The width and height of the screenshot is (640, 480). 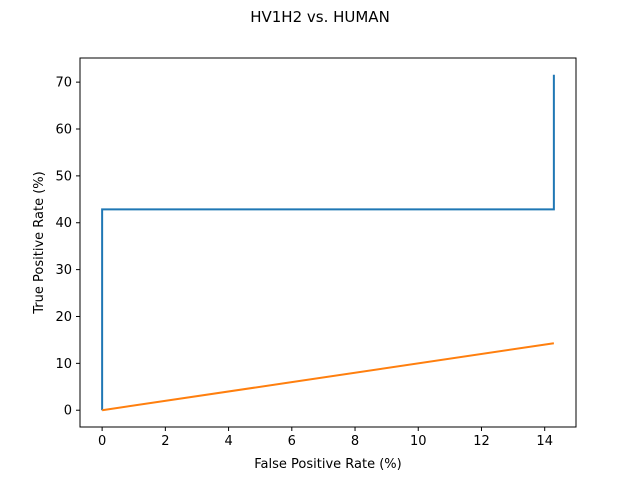 I want to click on y-tick-label: 40, so click(x=63, y=223).